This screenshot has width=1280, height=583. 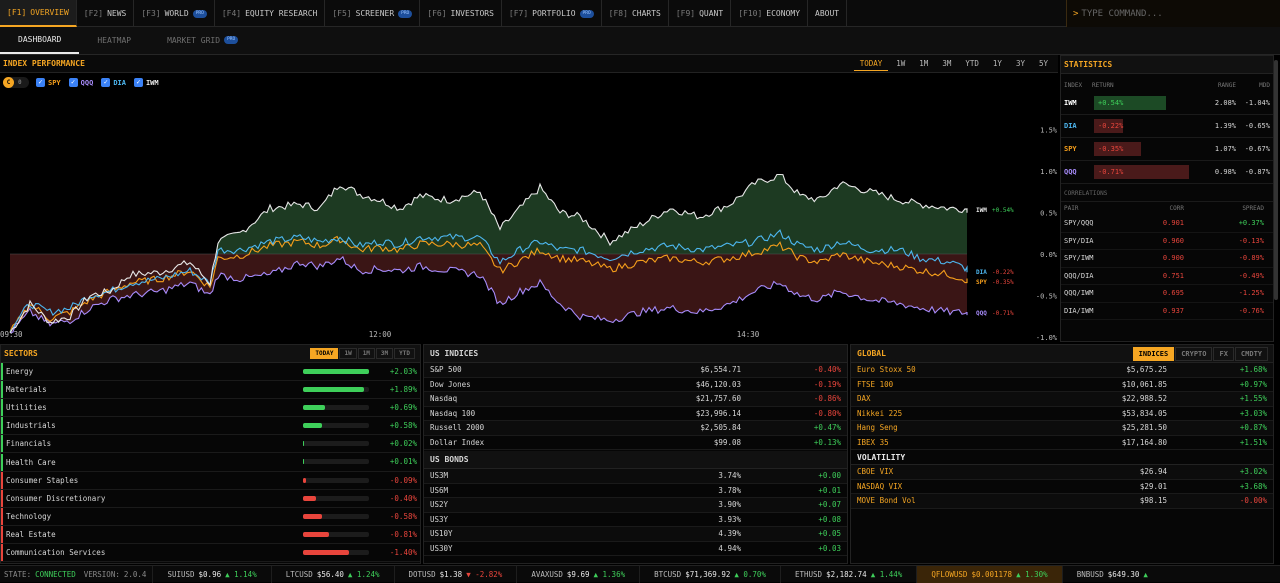 I want to click on period-today: TODAY, so click(x=871, y=64).